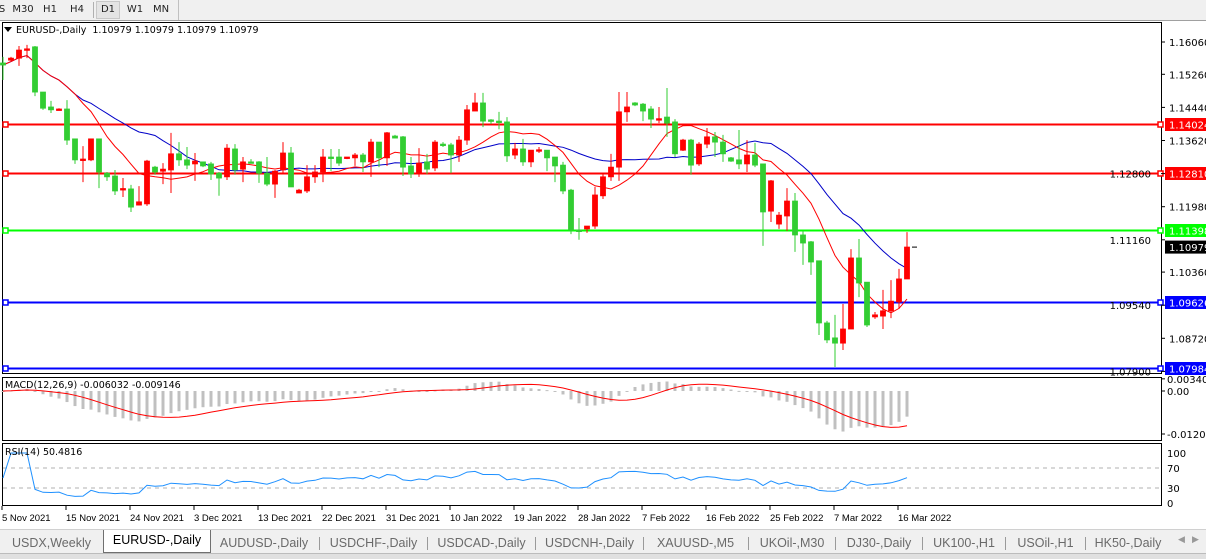  I want to click on date-axis-label: 3 Dec 2021, so click(218, 518).